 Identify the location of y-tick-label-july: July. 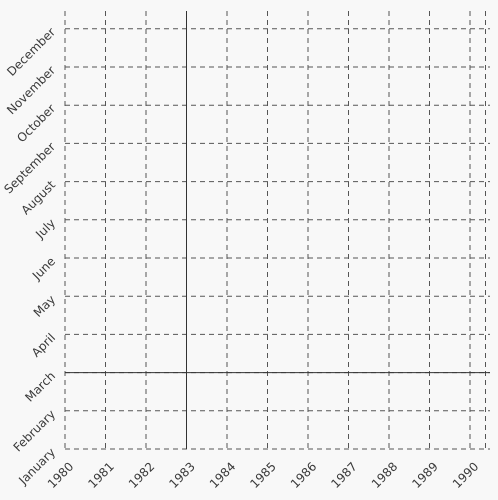
(45, 229).